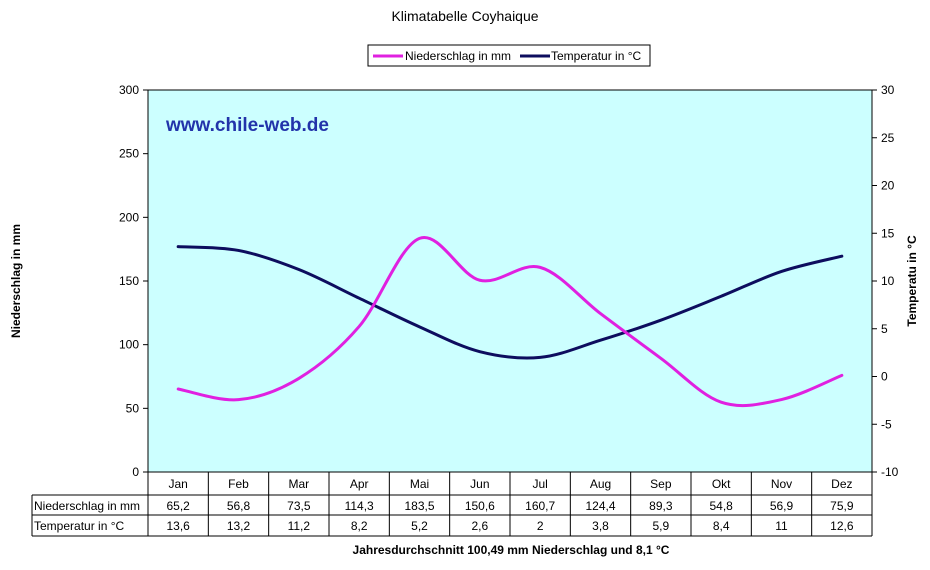 This screenshot has height=570, width=930. What do you see at coordinates (298, 484) in the screenshot?
I see `x-tick-label: Mar` at bounding box center [298, 484].